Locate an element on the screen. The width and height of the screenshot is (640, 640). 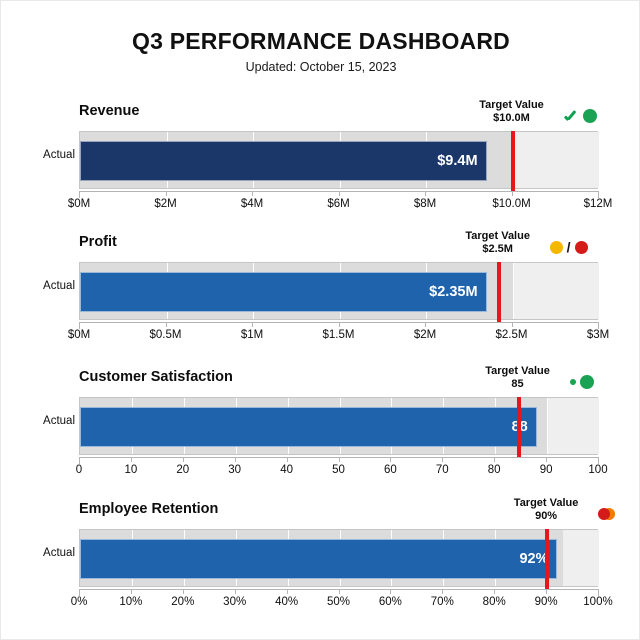
axis-tick-label: 0% is located at coordinates (79, 602).